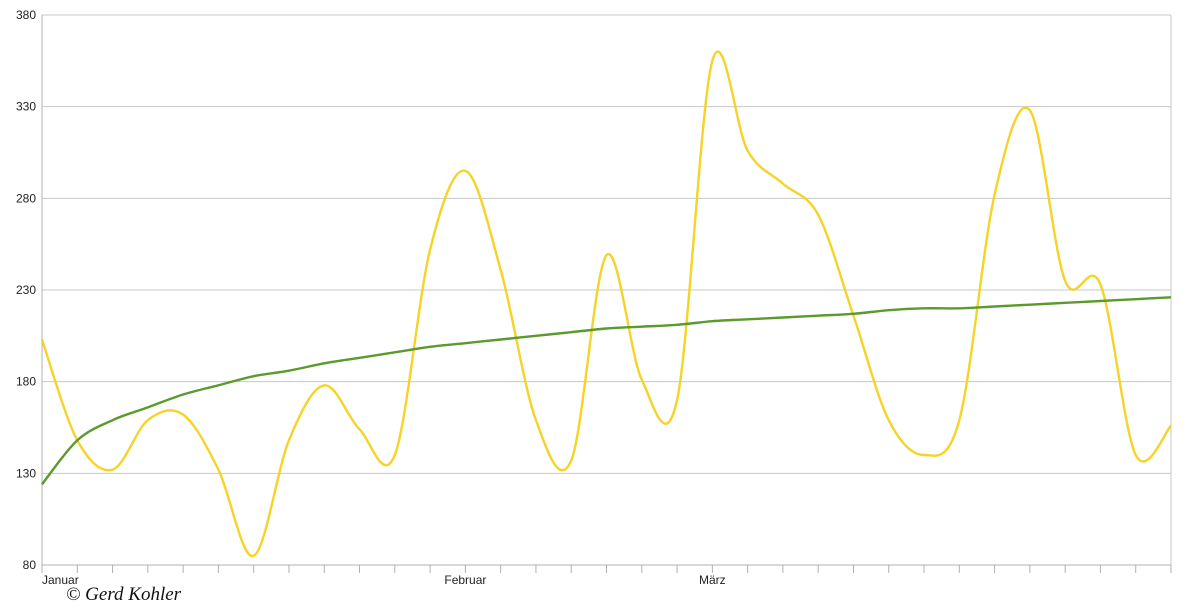  I want to click on x-tick-label: Februar, so click(465, 580).